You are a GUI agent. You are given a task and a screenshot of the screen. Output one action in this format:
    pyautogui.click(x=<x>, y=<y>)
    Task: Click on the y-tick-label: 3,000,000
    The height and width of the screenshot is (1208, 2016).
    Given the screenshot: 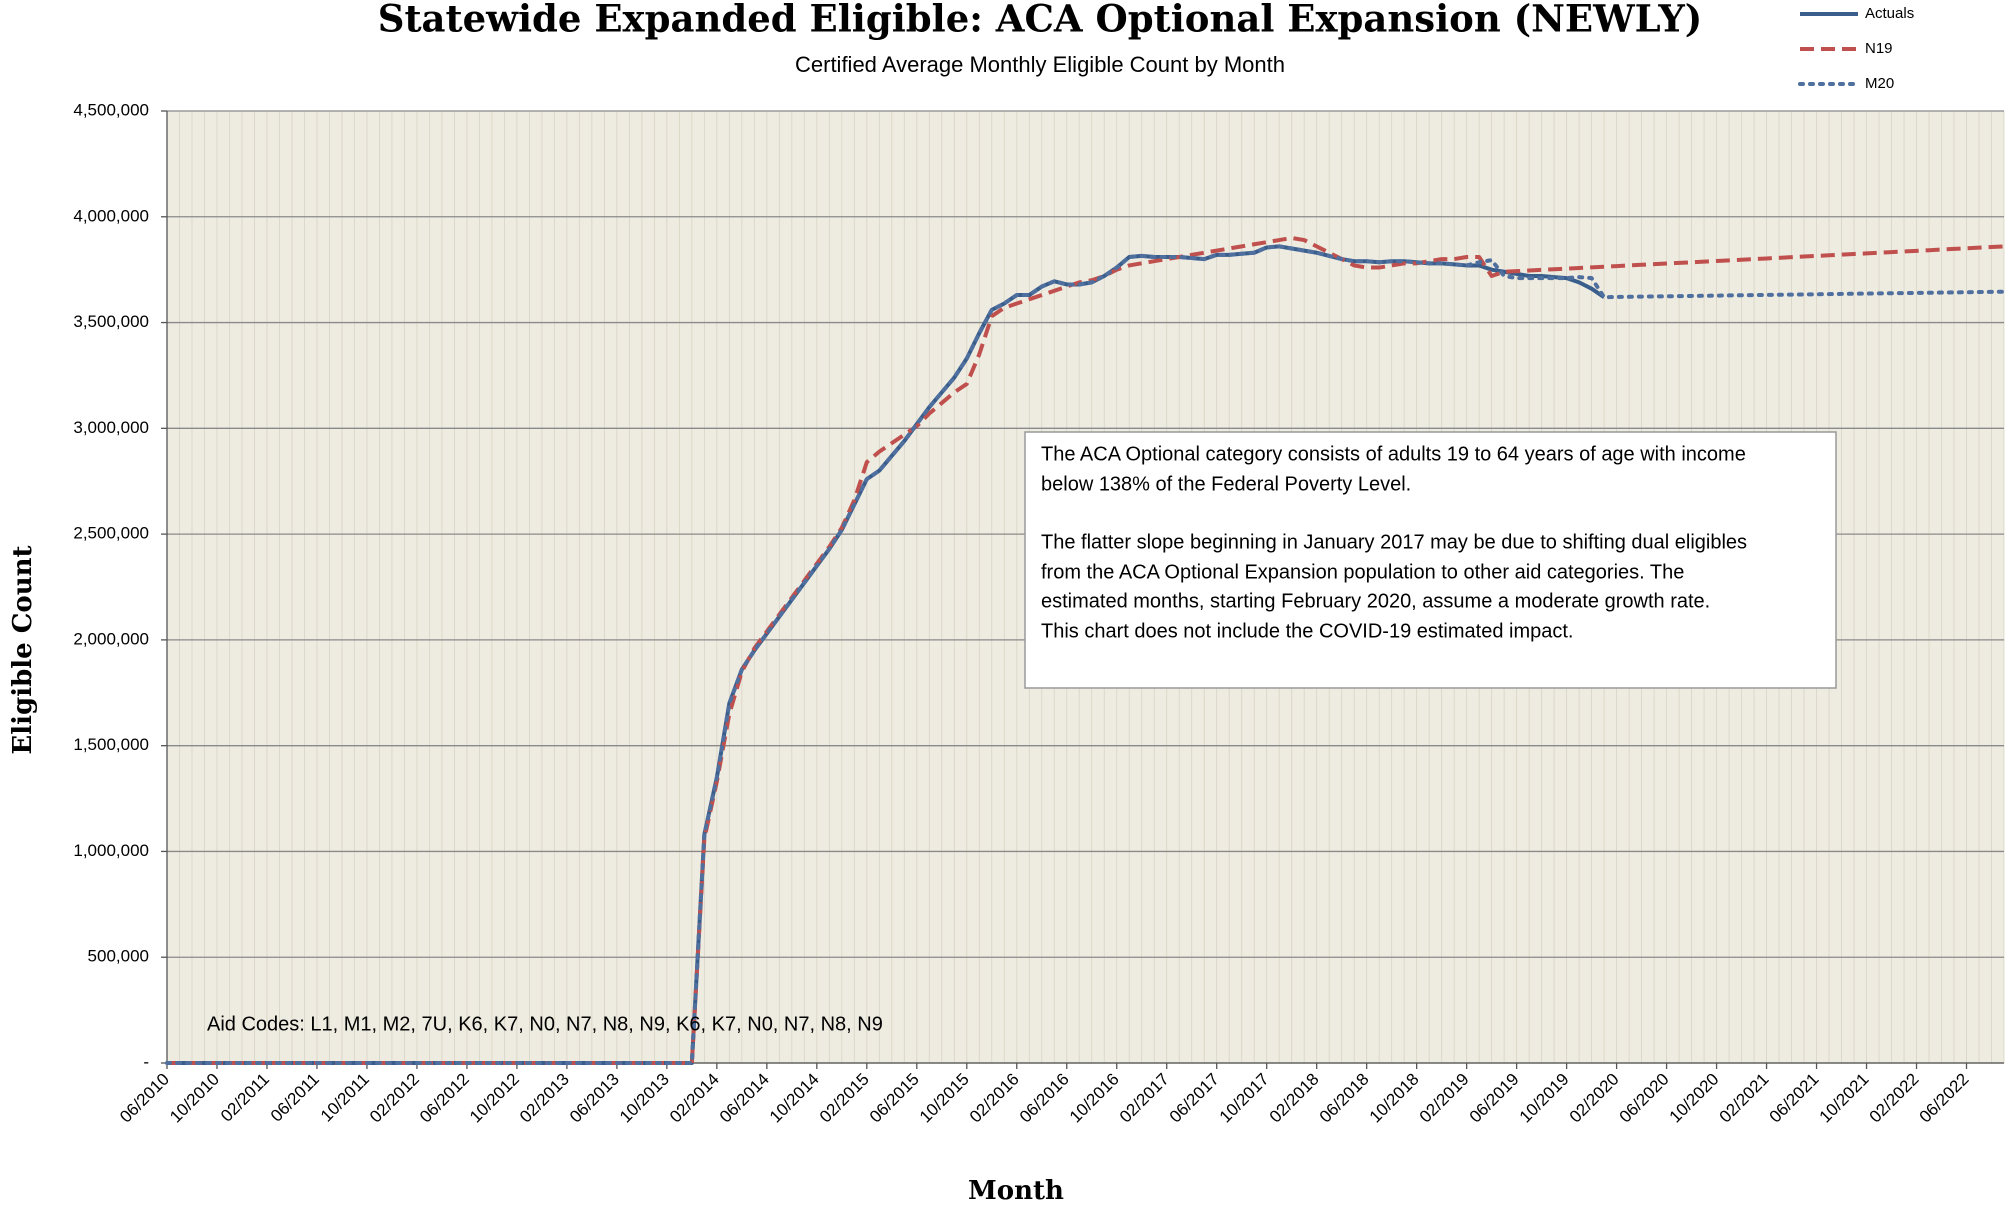 What is the action you would take?
    pyautogui.click(x=111, y=427)
    